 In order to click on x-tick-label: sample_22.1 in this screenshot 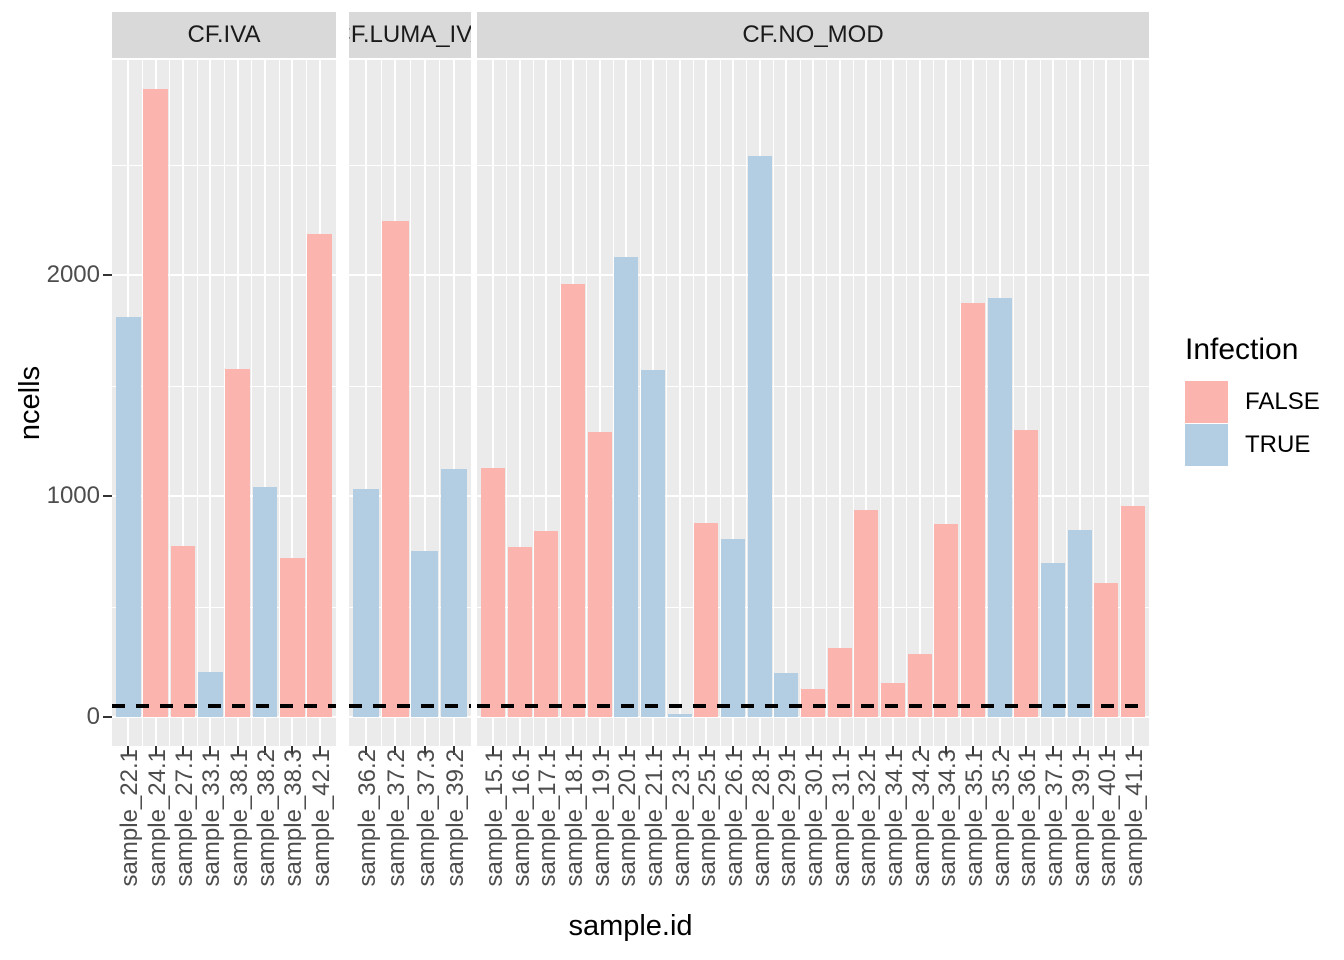, I will do `click(130, 818)`.